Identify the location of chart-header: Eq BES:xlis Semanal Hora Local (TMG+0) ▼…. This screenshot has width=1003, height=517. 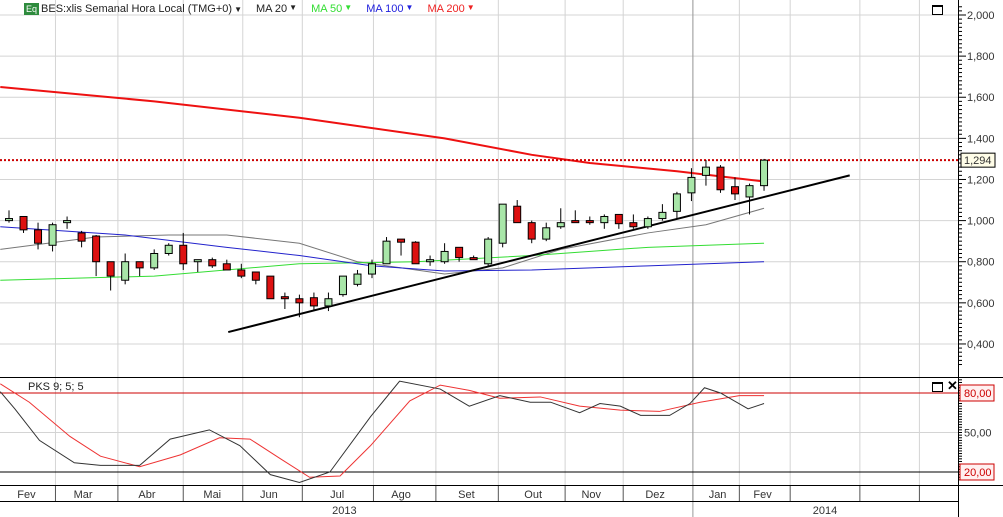
(256, 9).